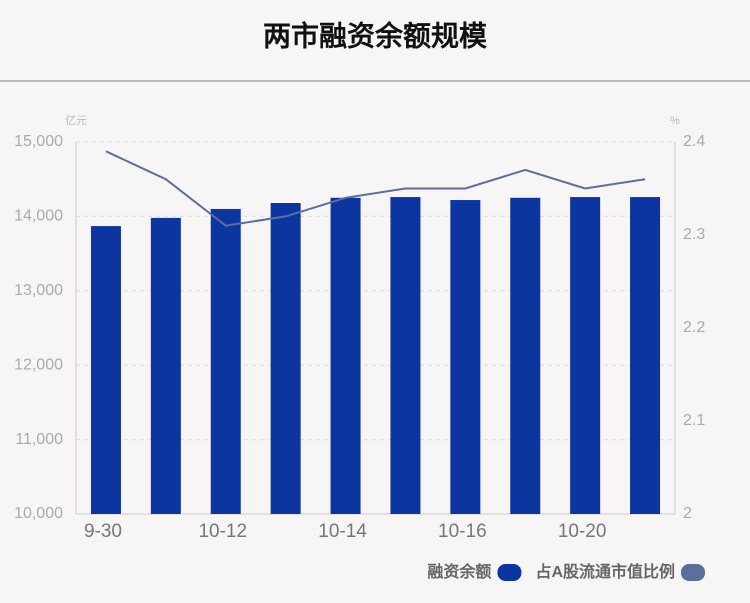  What do you see at coordinates (38, 290) in the screenshot?
I see `y-tick-label: 13,000` at bounding box center [38, 290].